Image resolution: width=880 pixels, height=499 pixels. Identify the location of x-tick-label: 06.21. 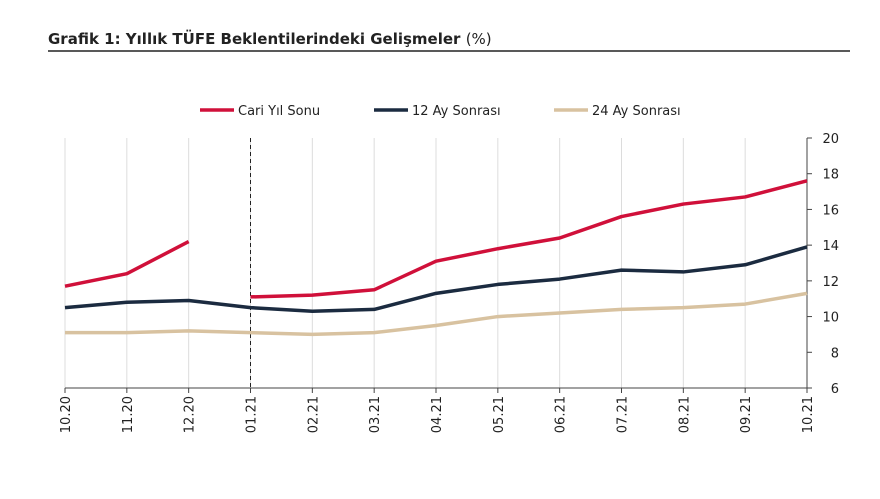
(561, 414).